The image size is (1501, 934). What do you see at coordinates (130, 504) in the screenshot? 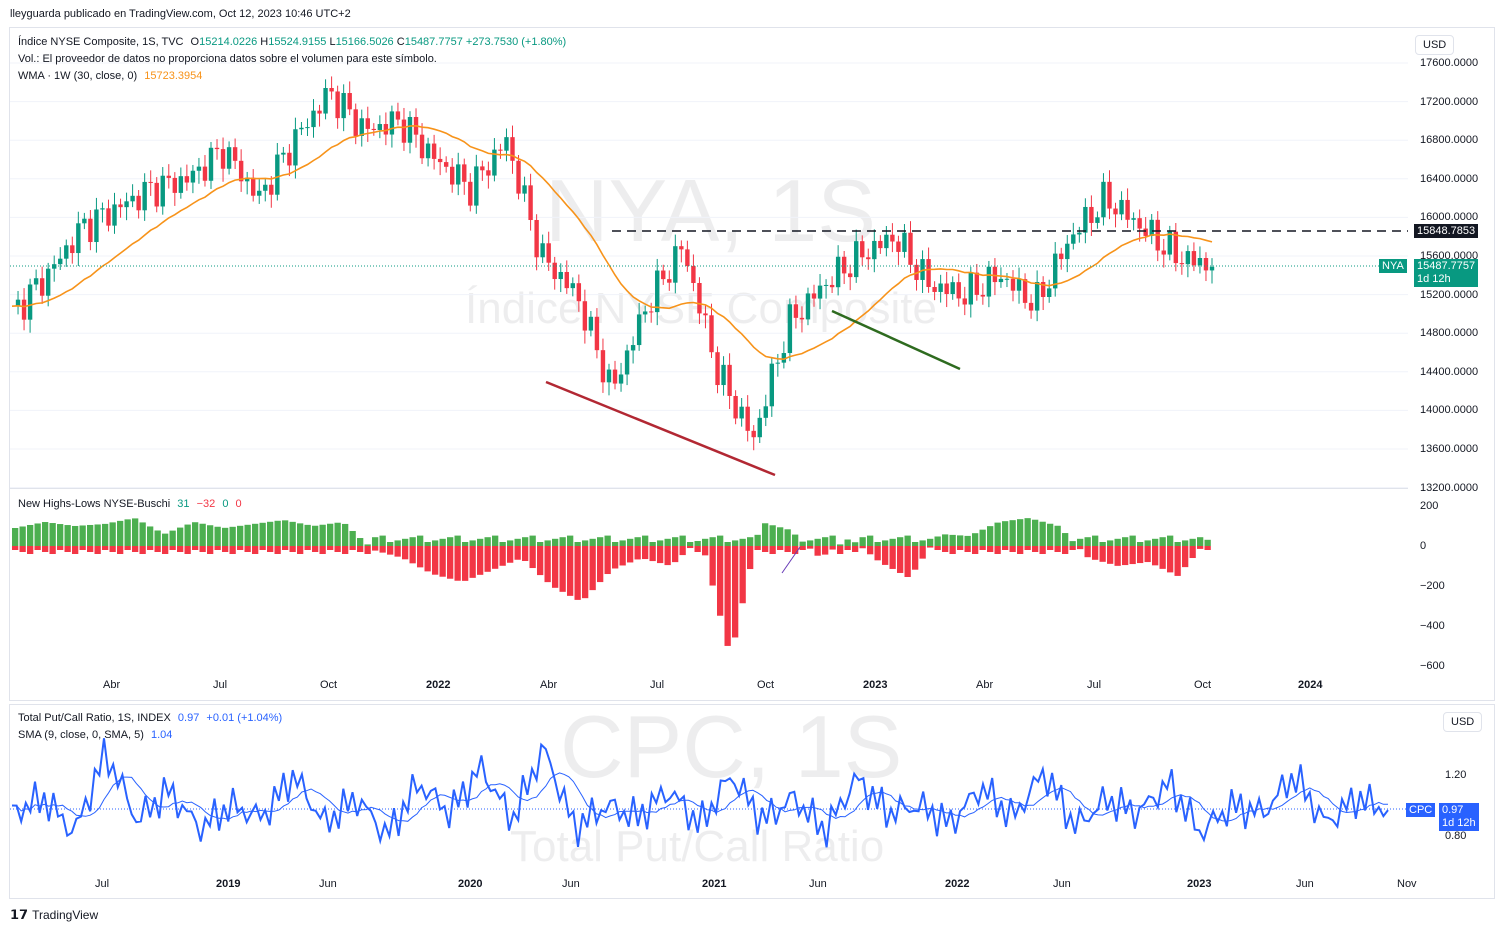
I see `hl-legend: New Highs-Lows NYSE-Buschi 31 −32 0 0` at bounding box center [130, 504].